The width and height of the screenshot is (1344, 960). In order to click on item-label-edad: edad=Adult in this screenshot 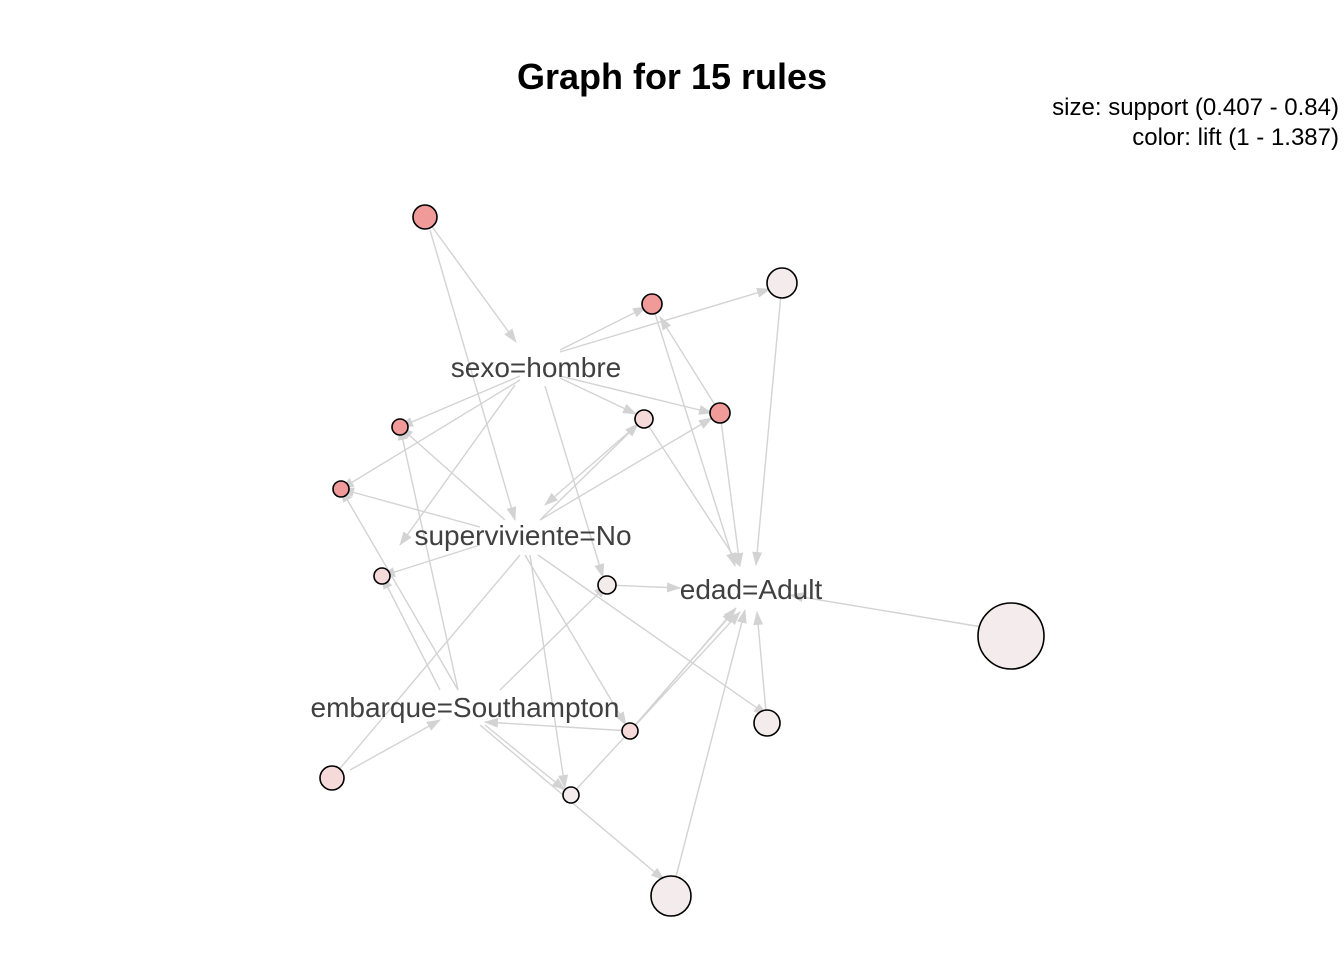, I will do `click(751, 589)`.